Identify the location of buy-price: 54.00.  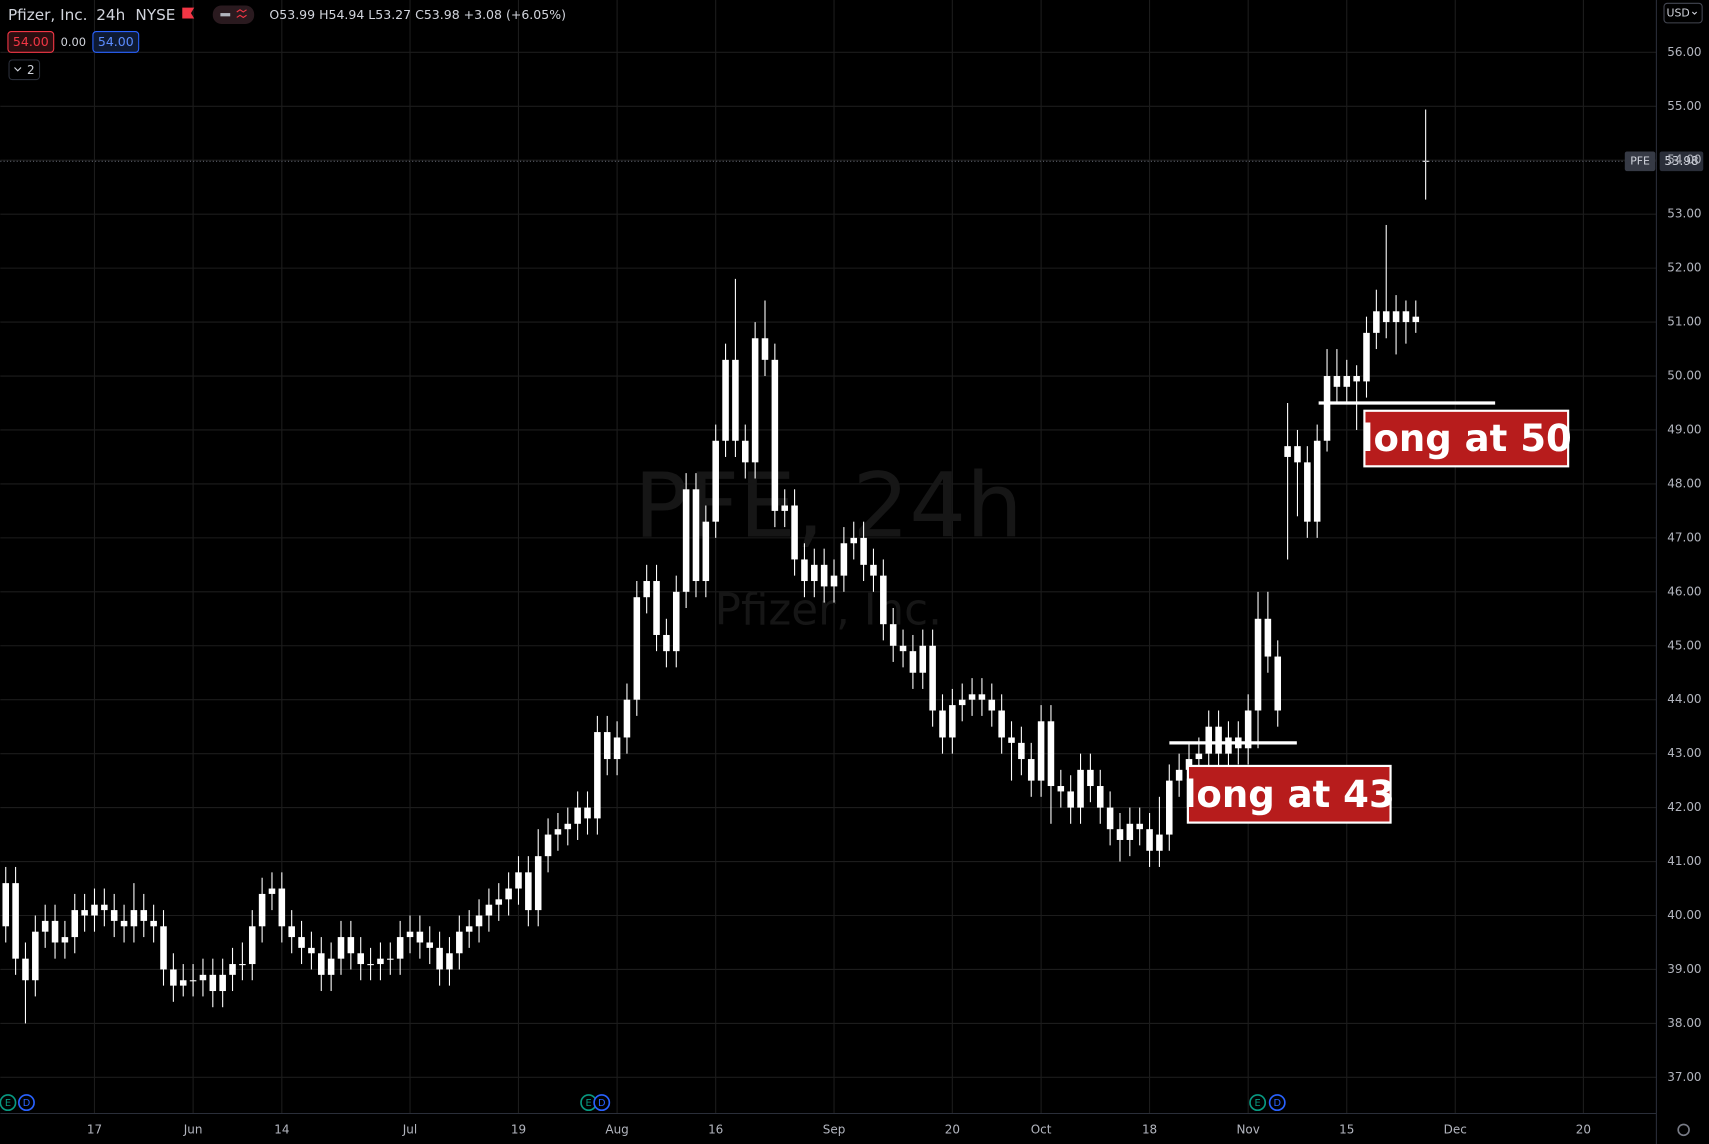
(116, 41).